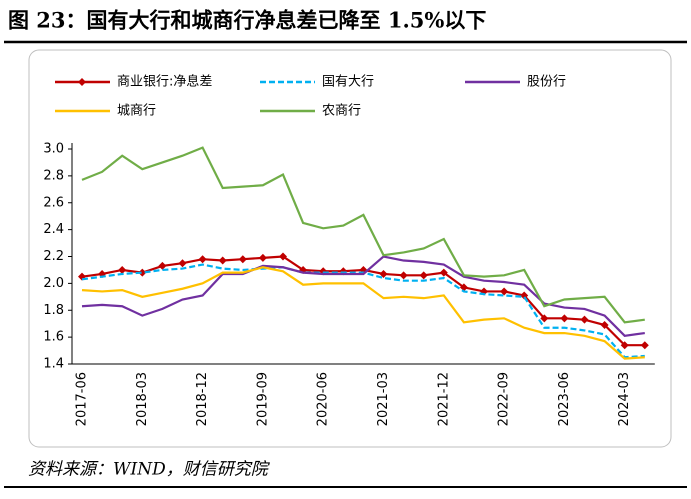 The image size is (691, 499). I want to click on title: 图 23：国有大行和城商行净息差已降至 1.5%以下, so click(247, 20).